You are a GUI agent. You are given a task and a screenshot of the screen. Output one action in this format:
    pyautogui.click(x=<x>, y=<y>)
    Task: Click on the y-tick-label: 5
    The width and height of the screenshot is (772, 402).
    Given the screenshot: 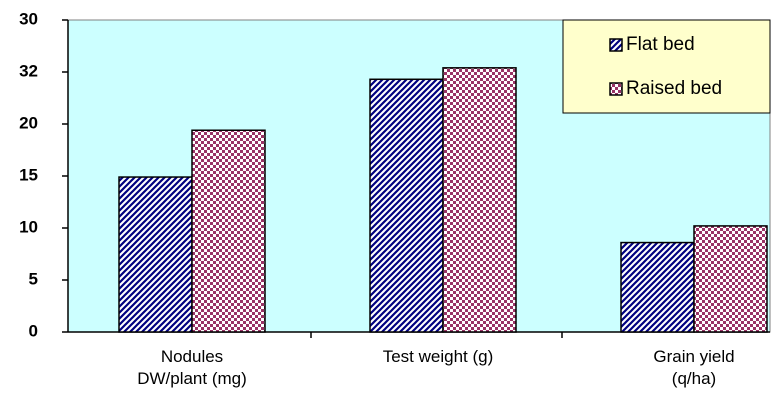 What is the action you would take?
    pyautogui.click(x=33, y=278)
    